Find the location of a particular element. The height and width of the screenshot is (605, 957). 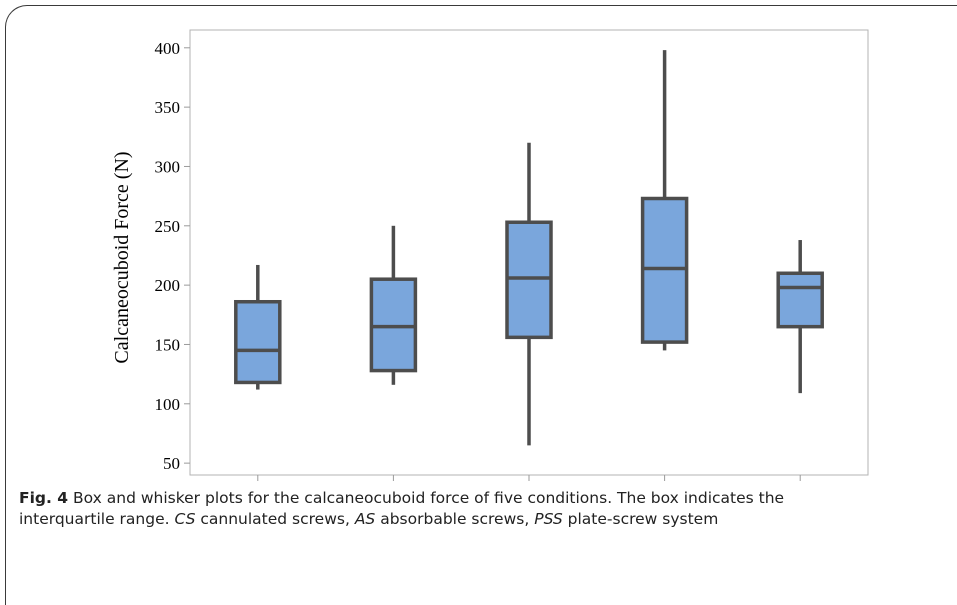

caption-text-2: interquartile range. is located at coordinates (94, 519).